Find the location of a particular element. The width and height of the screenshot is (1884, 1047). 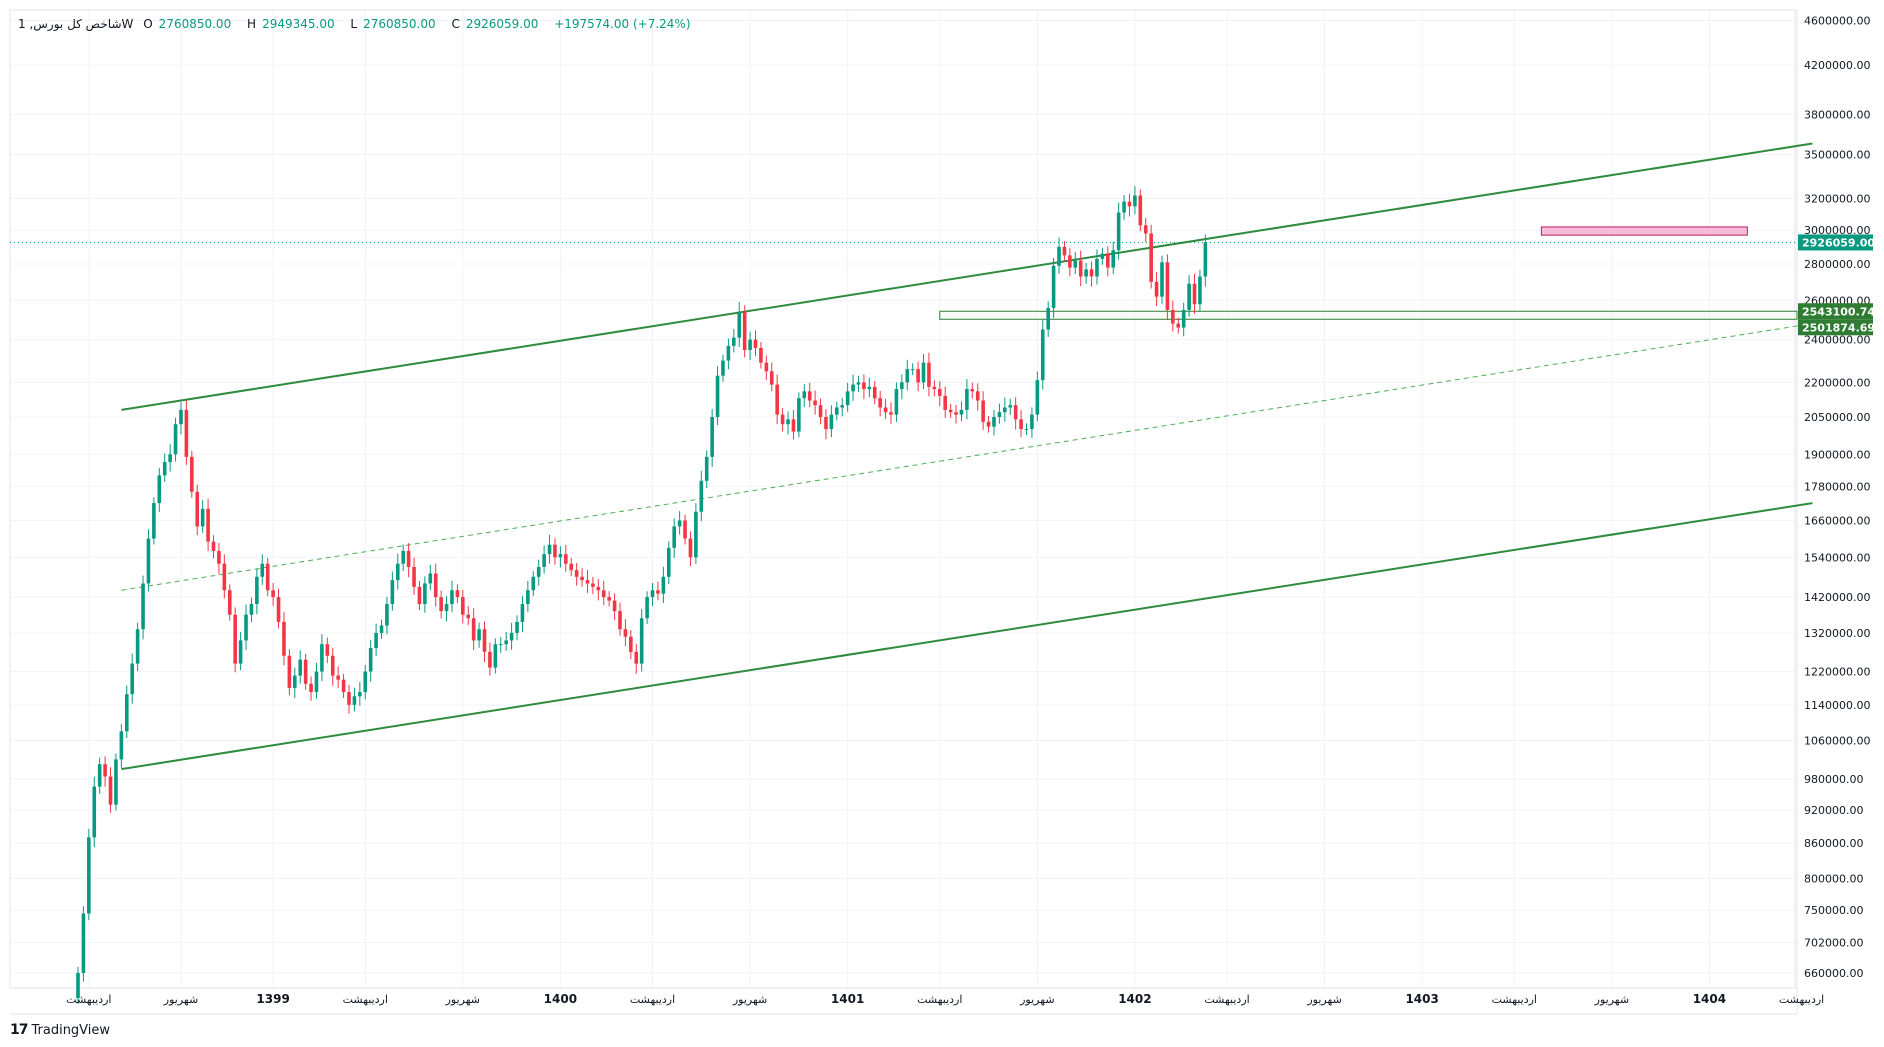

price-tick-label: 2050000.00 is located at coordinates (1837, 417).